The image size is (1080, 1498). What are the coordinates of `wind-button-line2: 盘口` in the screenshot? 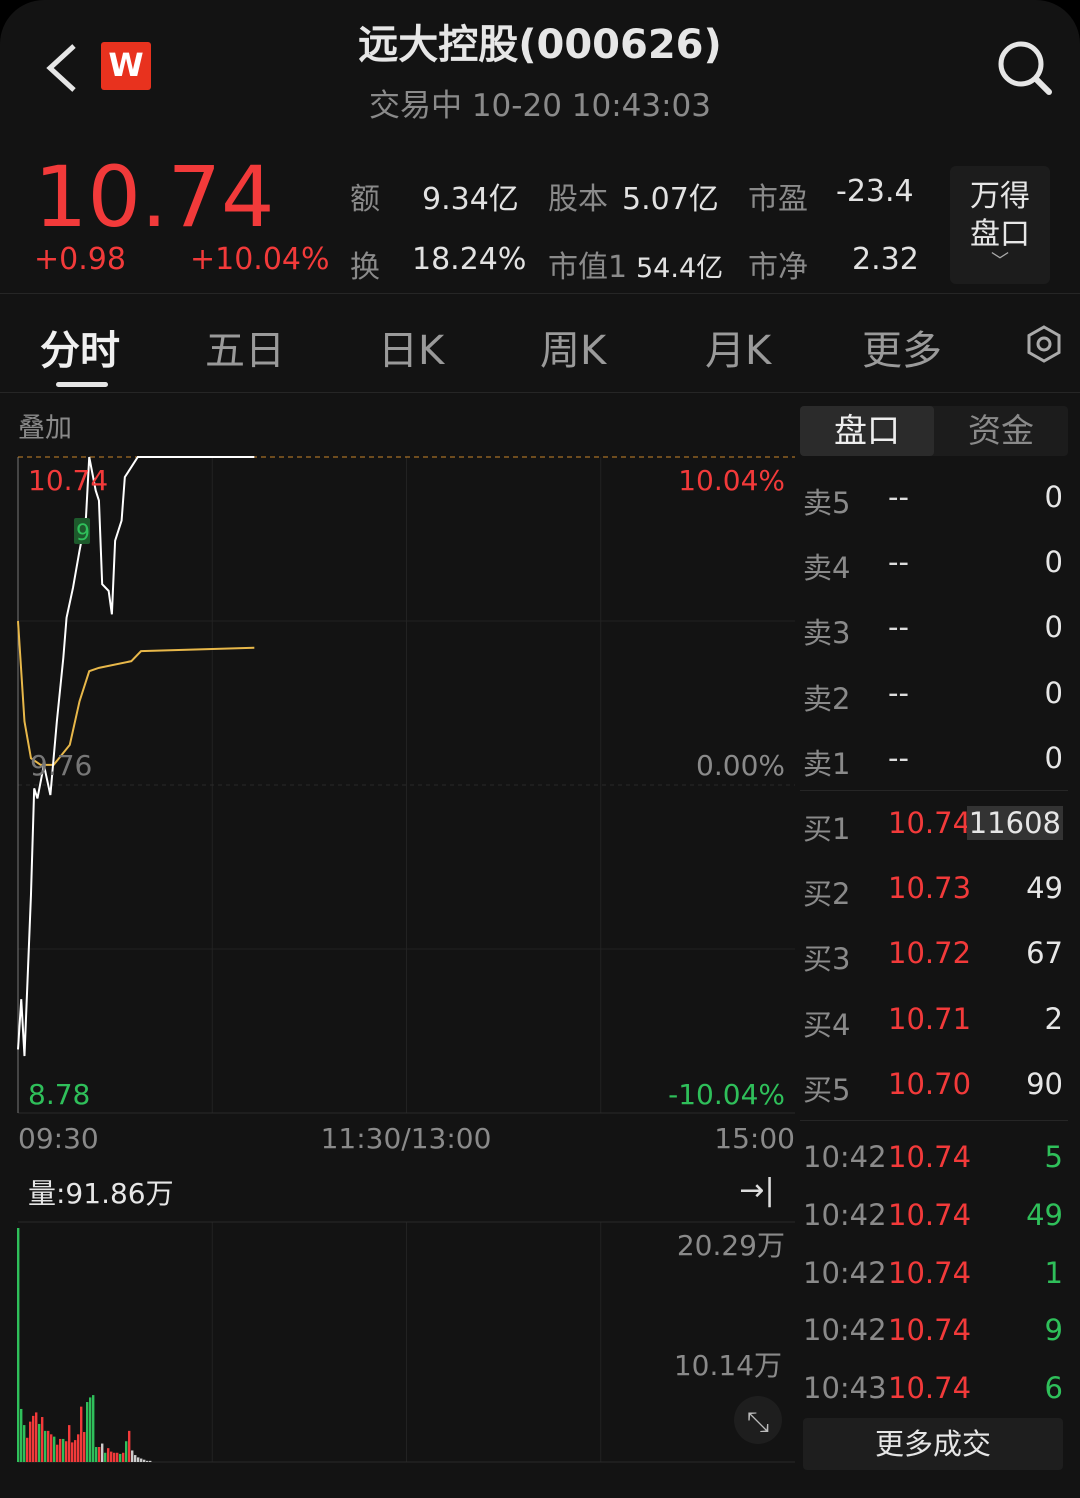 It's located at (1000, 234).